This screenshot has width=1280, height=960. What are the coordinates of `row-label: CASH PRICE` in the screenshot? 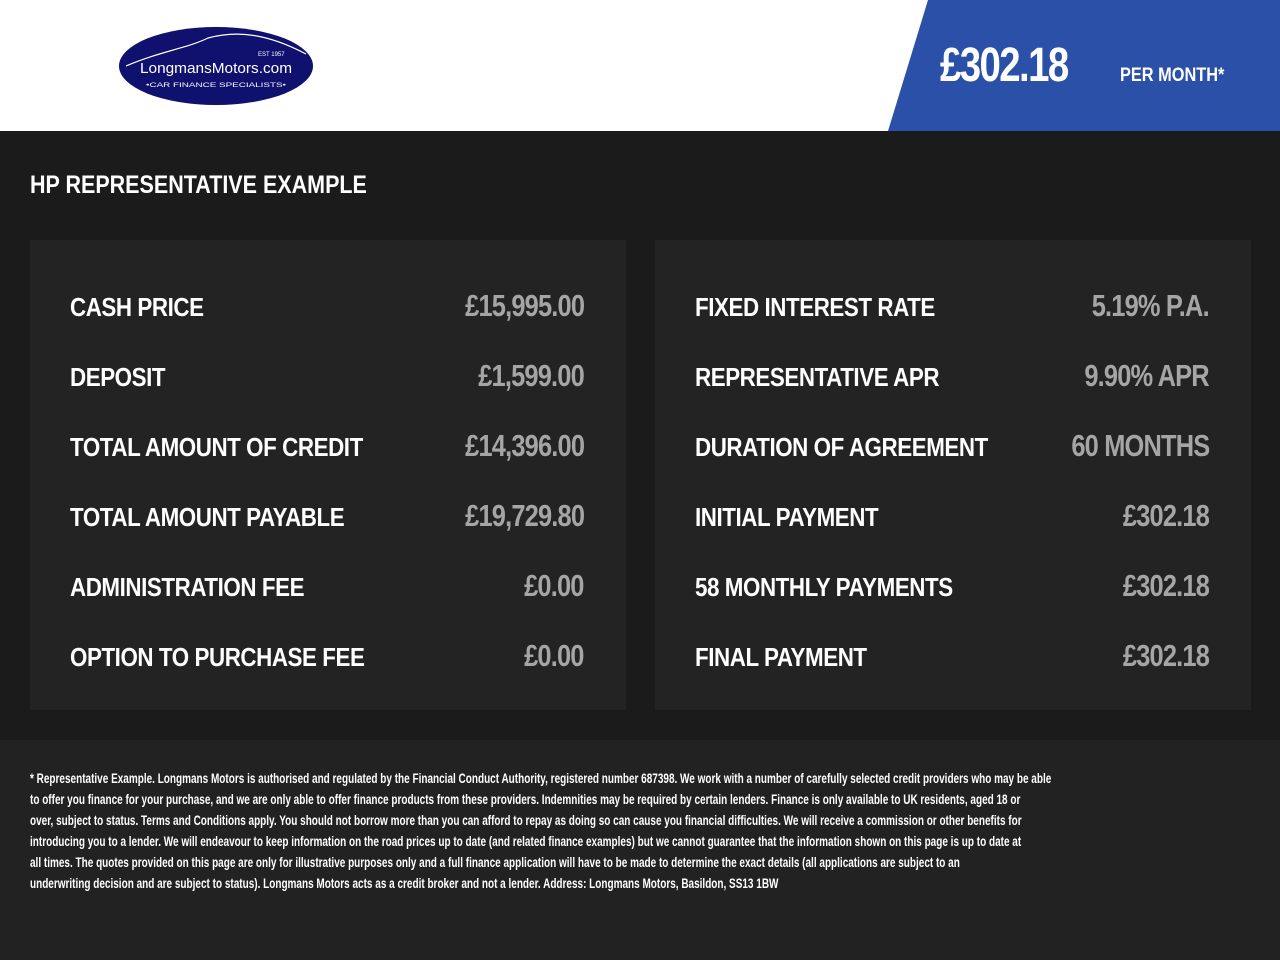 It's located at (137, 307).